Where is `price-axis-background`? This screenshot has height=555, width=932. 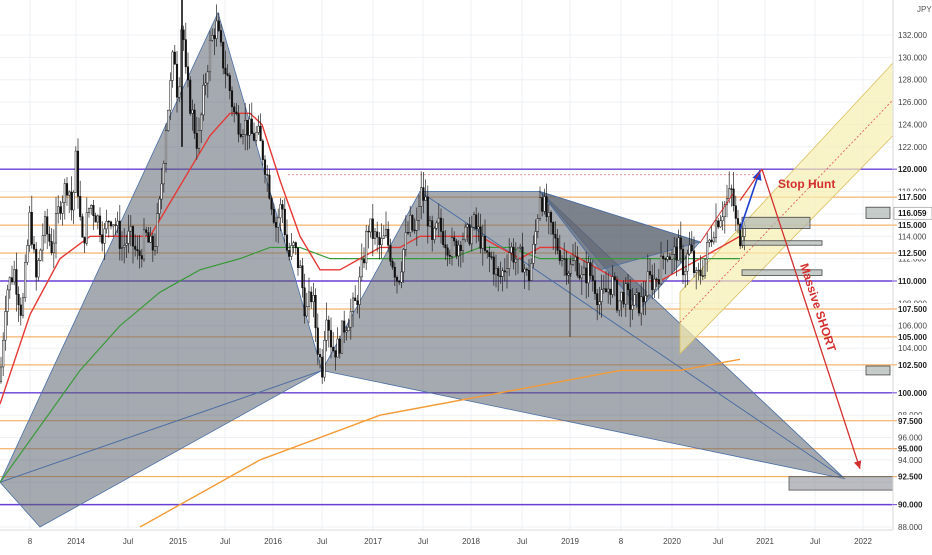 price-axis-background is located at coordinates (912, 265).